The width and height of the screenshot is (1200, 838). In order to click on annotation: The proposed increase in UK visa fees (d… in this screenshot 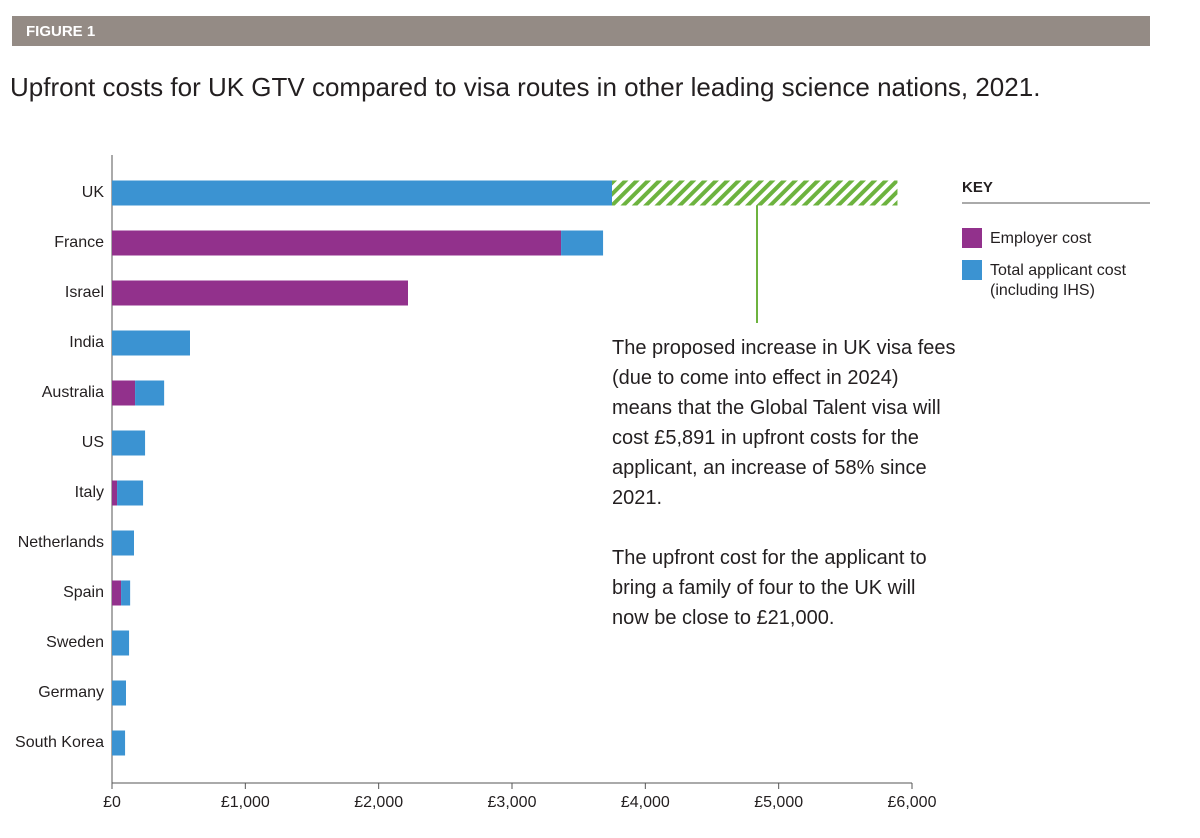, I will do `click(784, 498)`.